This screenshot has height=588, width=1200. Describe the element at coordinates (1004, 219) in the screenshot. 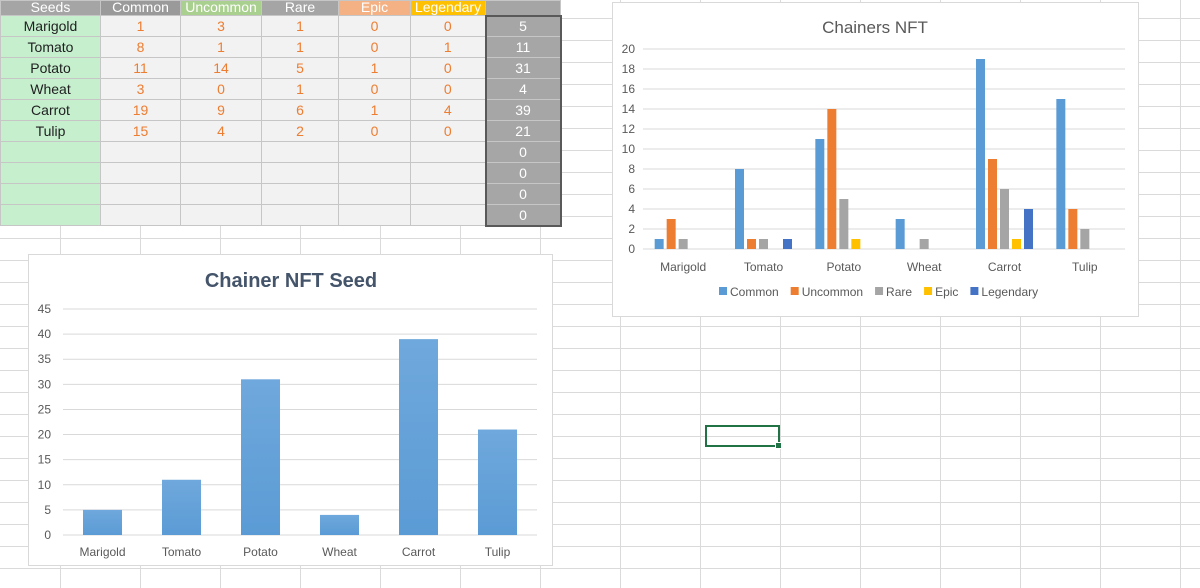

I see `bar-rare-carrot` at that location.